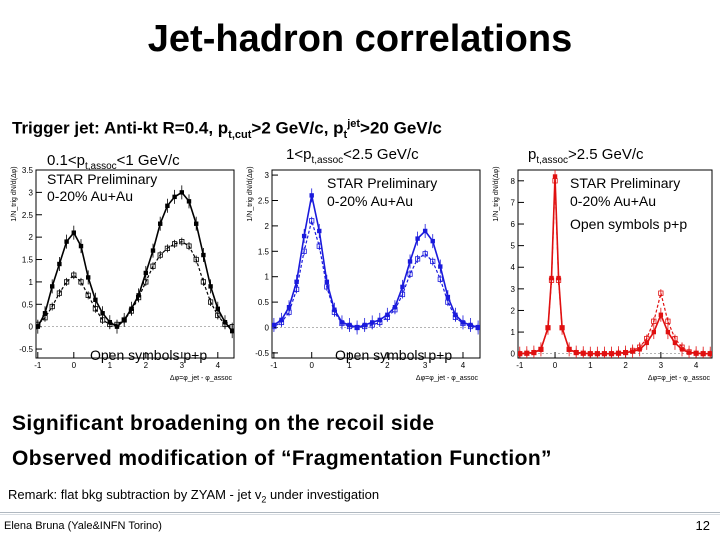 The image size is (720, 540). What do you see at coordinates (376, 264) in the screenshot?
I see `plot-frame` at bounding box center [376, 264].